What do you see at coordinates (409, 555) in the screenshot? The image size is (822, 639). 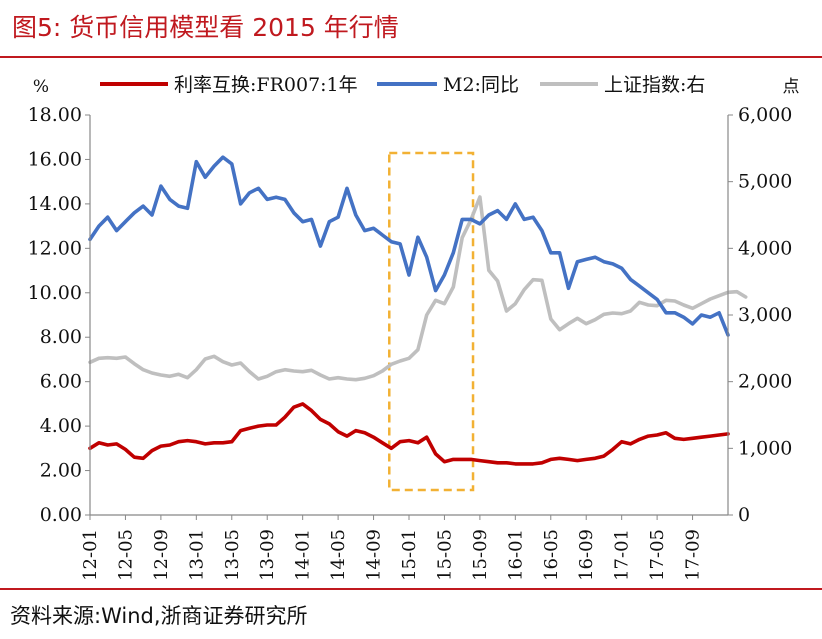 I see `x-tick-label: 15-01` at bounding box center [409, 555].